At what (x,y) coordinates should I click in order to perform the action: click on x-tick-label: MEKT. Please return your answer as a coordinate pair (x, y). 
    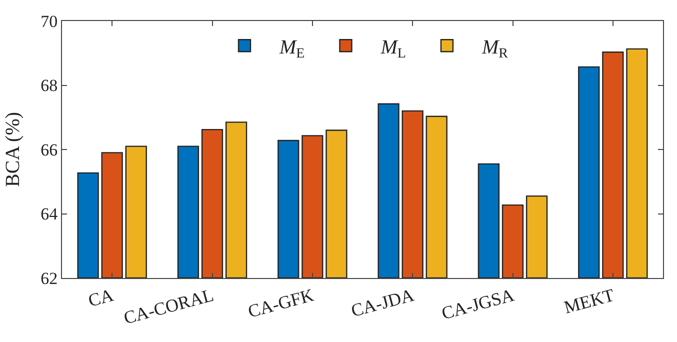
    Looking at the image, I should click on (589, 301).